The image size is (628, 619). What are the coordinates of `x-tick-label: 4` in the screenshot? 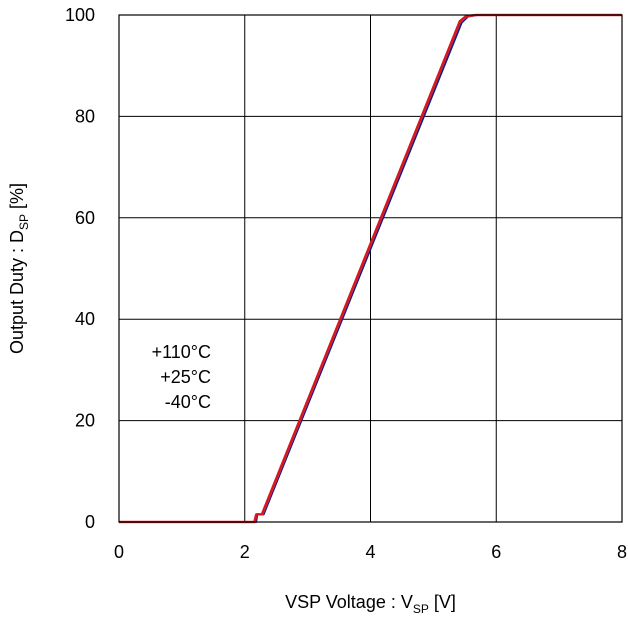 It's located at (370, 552).